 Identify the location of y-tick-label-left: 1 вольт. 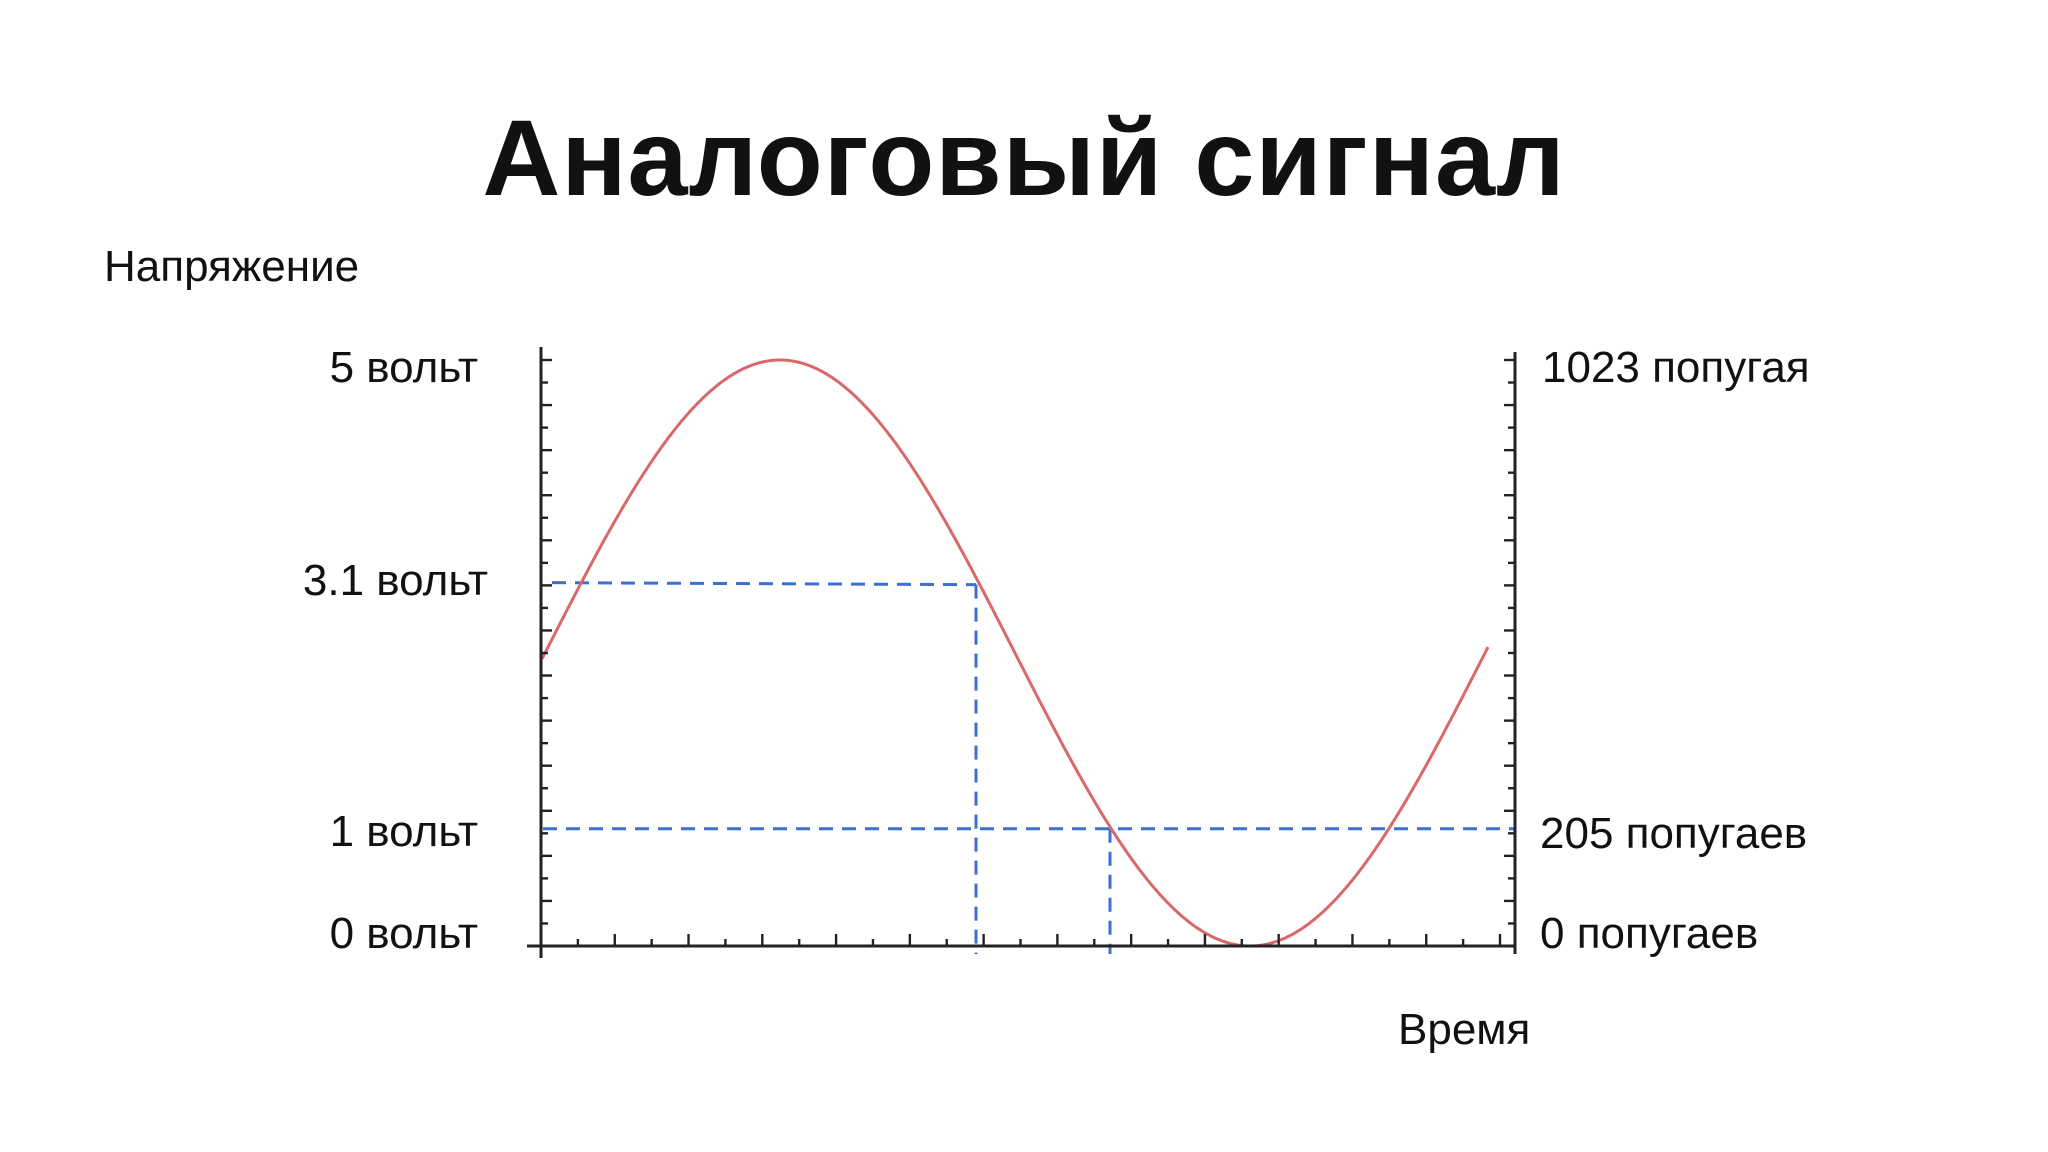
(404, 831).